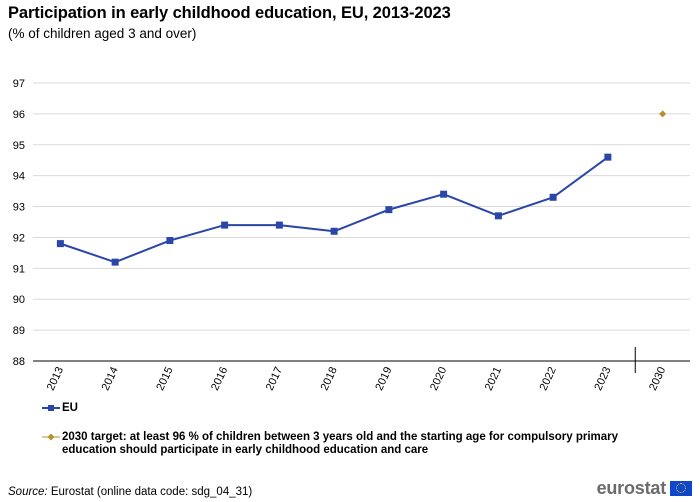 The width and height of the screenshot is (700, 502). Describe the element at coordinates (19, 146) in the screenshot. I see `y-tick-label-95: 95` at that location.